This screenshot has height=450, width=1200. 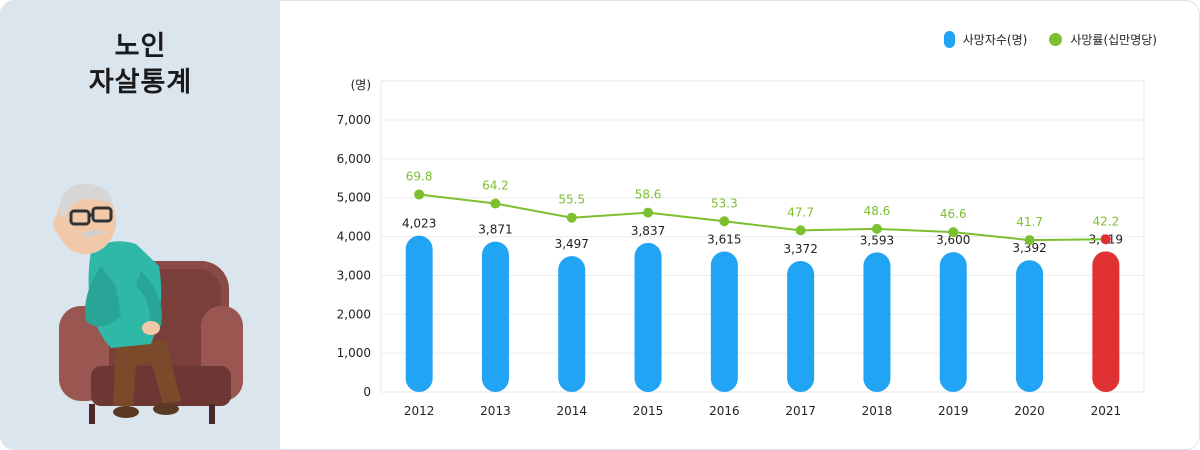 I want to click on y-tick-label: 2,000, so click(x=354, y=314).